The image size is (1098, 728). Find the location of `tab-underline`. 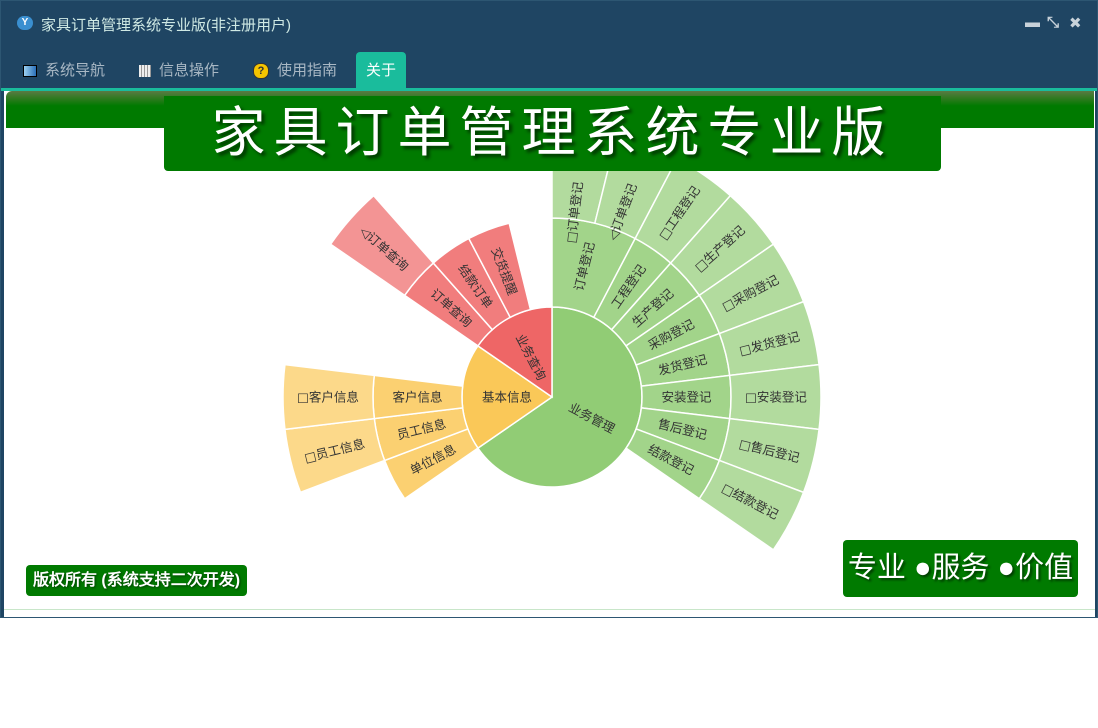

tab-underline is located at coordinates (549, 89).